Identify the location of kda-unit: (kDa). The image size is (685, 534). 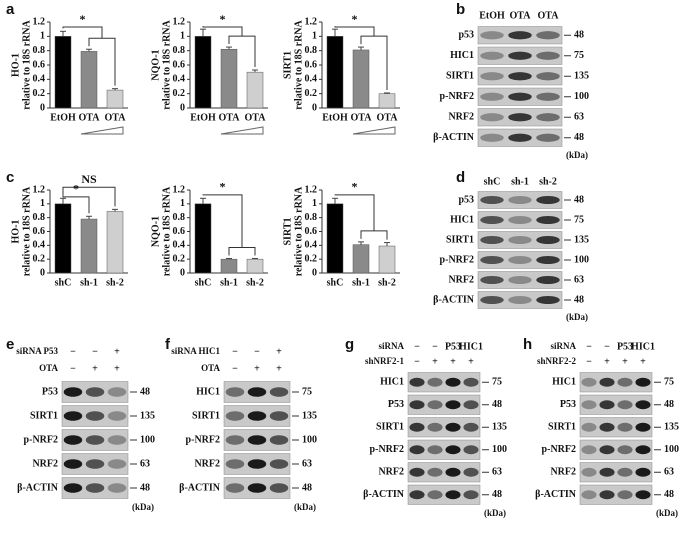
(667, 513).